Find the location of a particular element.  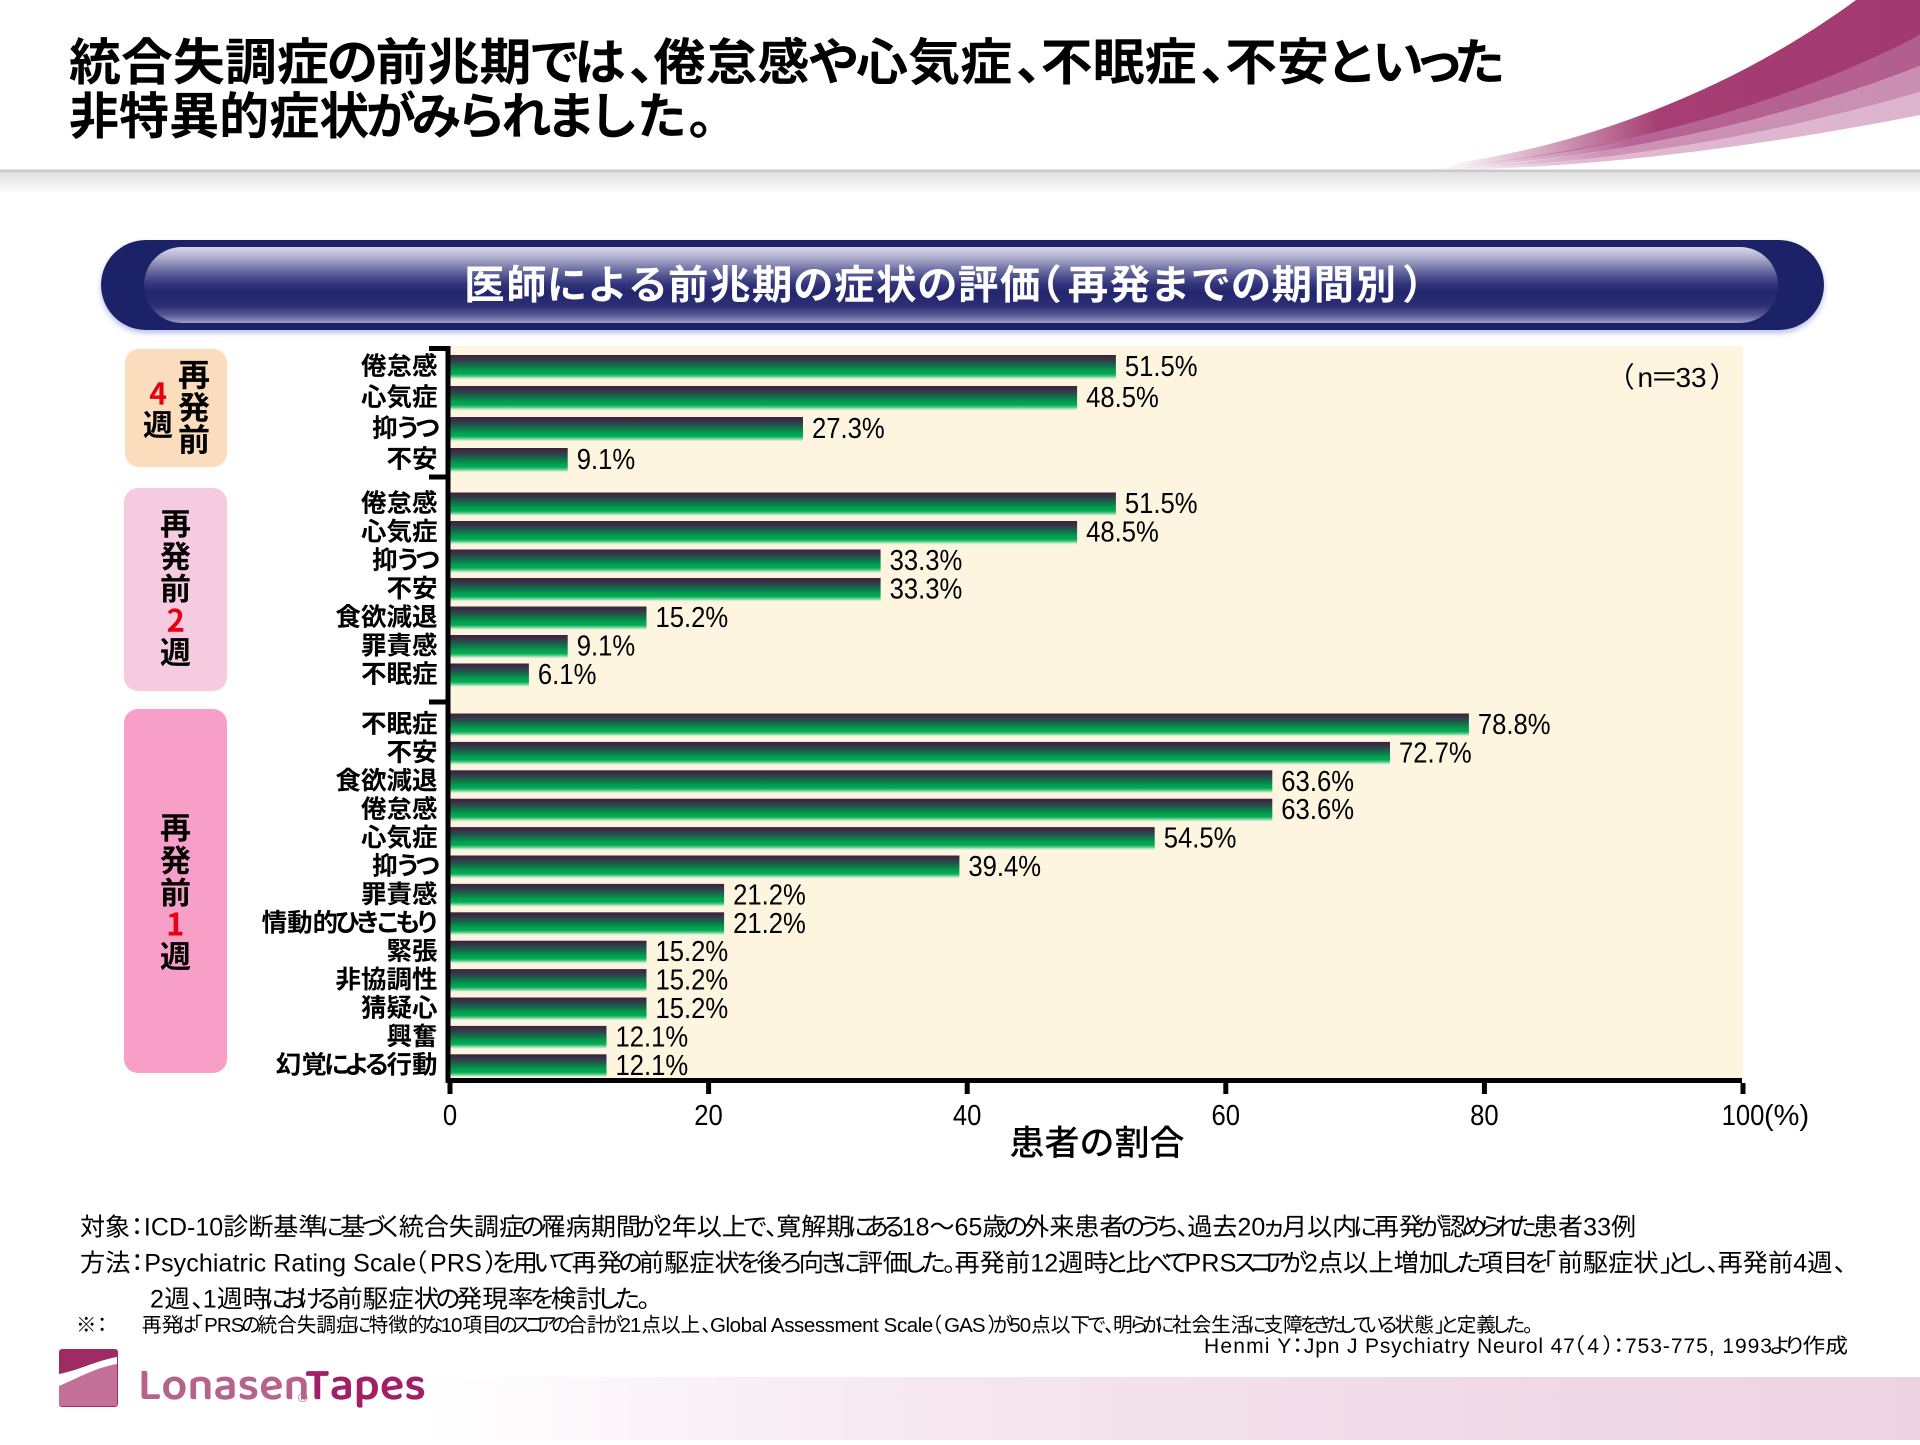

svg-text: ICD-10 is located at coordinates (183, 1228).